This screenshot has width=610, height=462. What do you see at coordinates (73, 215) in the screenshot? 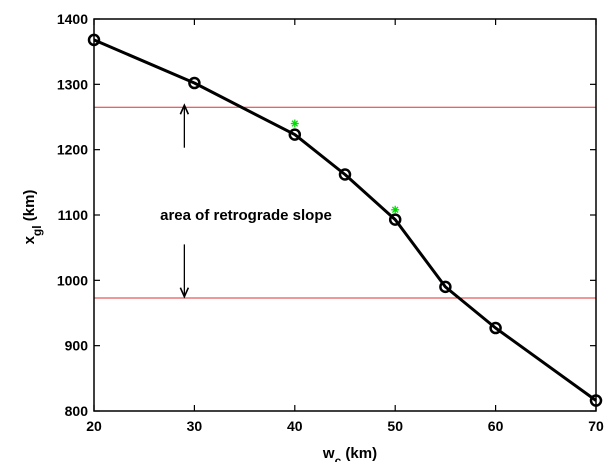
I see `y-tick-label: 1100` at bounding box center [73, 215].